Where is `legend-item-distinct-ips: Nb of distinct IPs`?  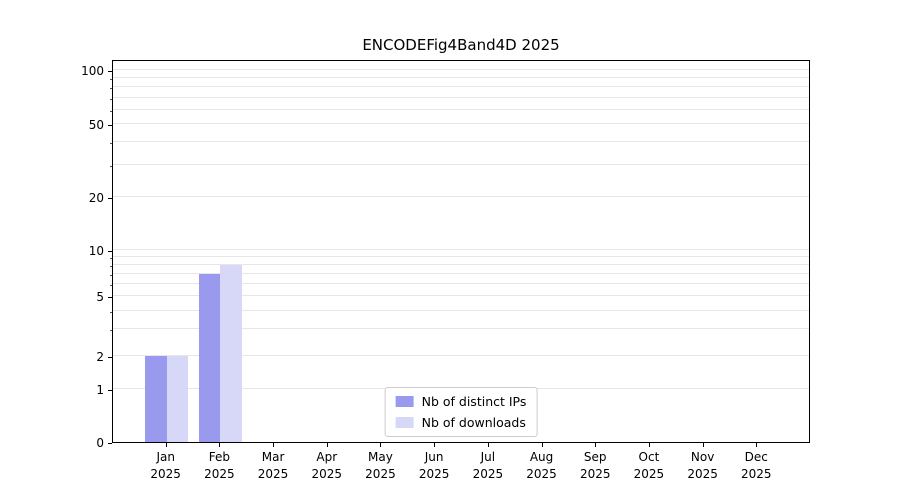
legend-item-distinct-ips: Nb of distinct IPs is located at coordinates (461, 401).